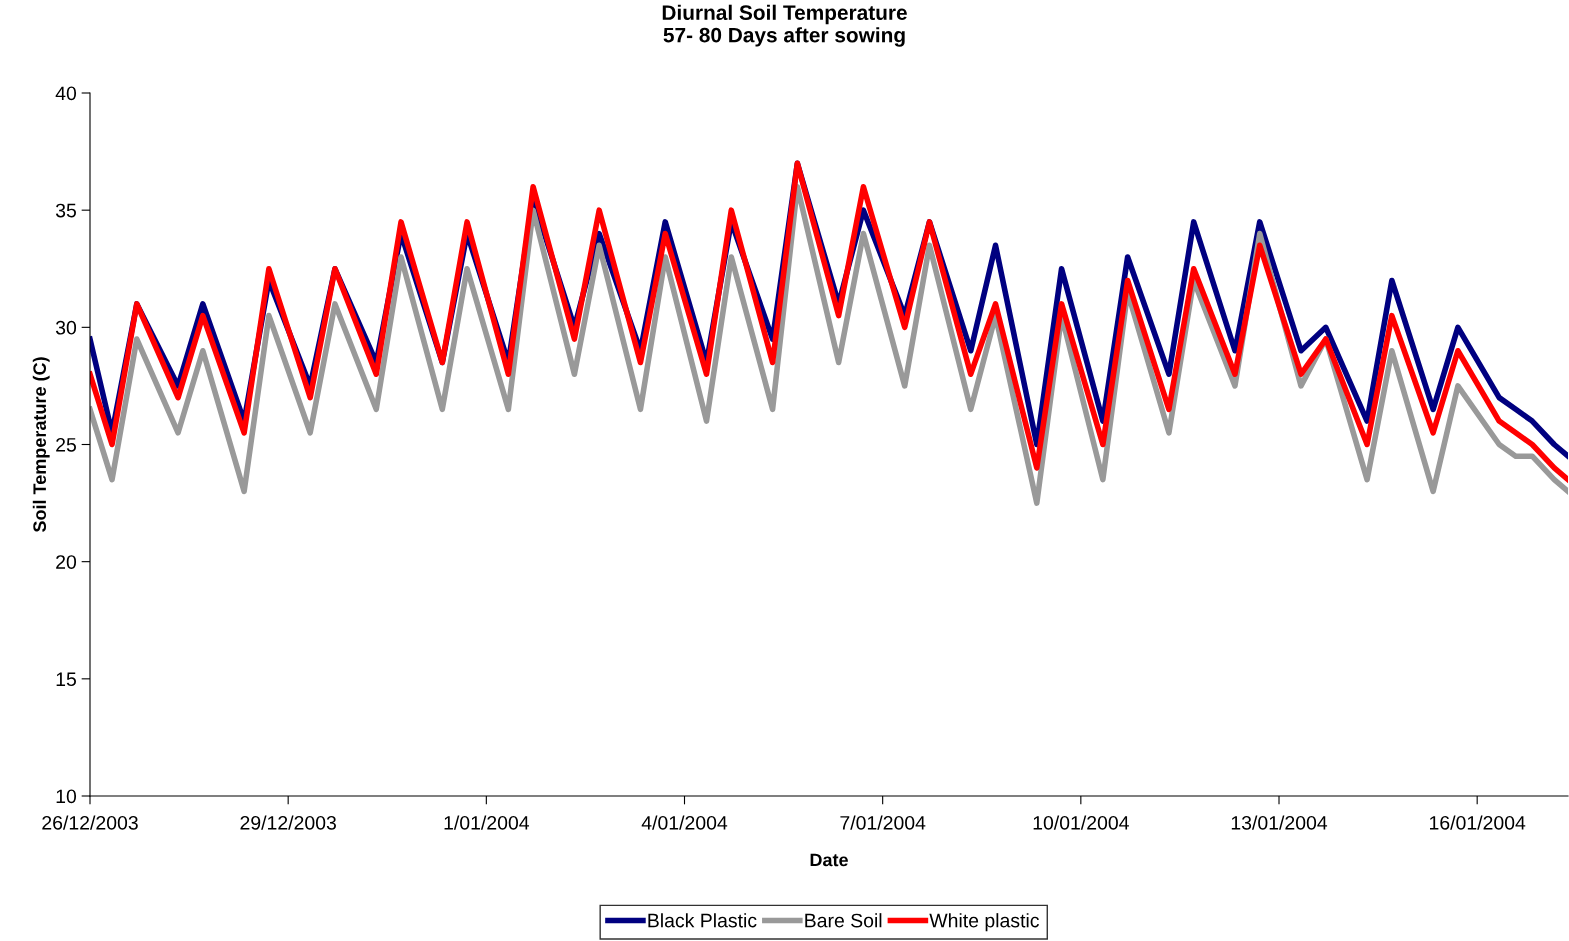  I want to click on x-tick-label: 16/01/2004, so click(1478, 822).